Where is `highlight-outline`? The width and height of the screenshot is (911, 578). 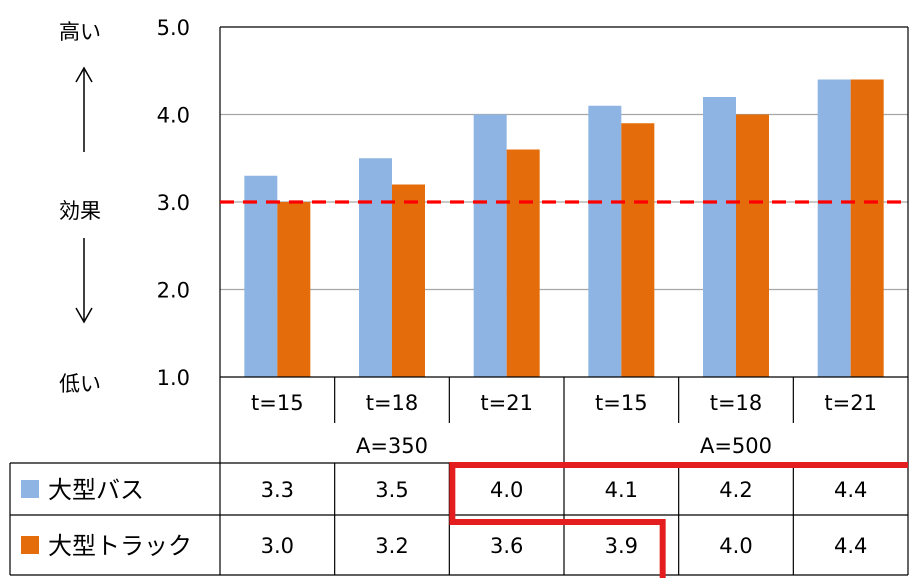 highlight-outline is located at coordinates (678, 520).